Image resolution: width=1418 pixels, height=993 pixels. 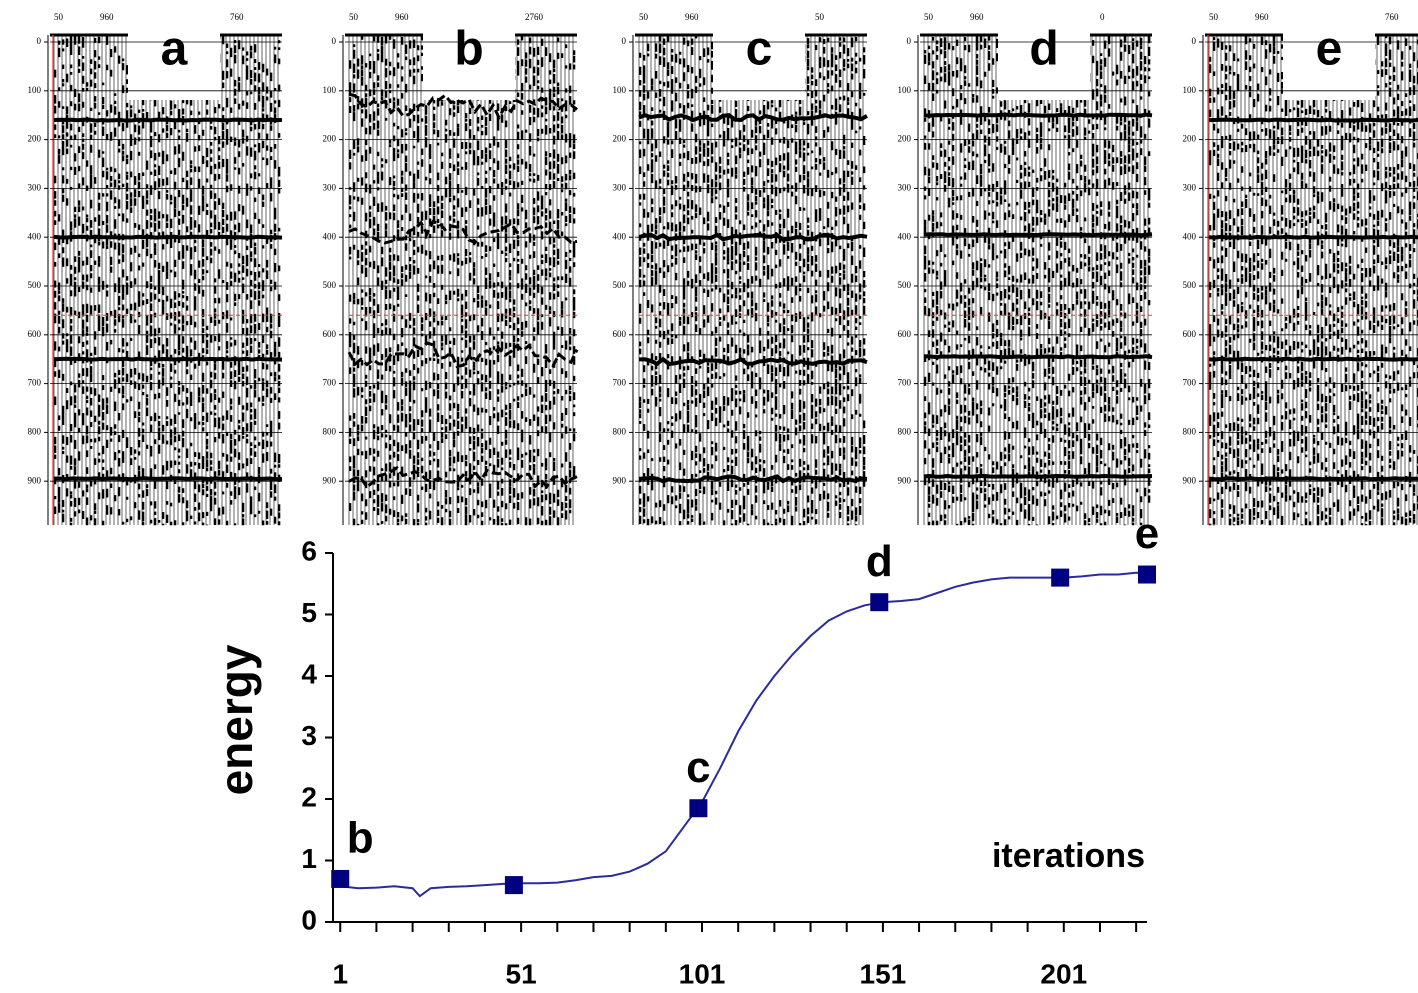 What do you see at coordinates (309, 673) in the screenshot?
I see `y-tick-label: 4` at bounding box center [309, 673].